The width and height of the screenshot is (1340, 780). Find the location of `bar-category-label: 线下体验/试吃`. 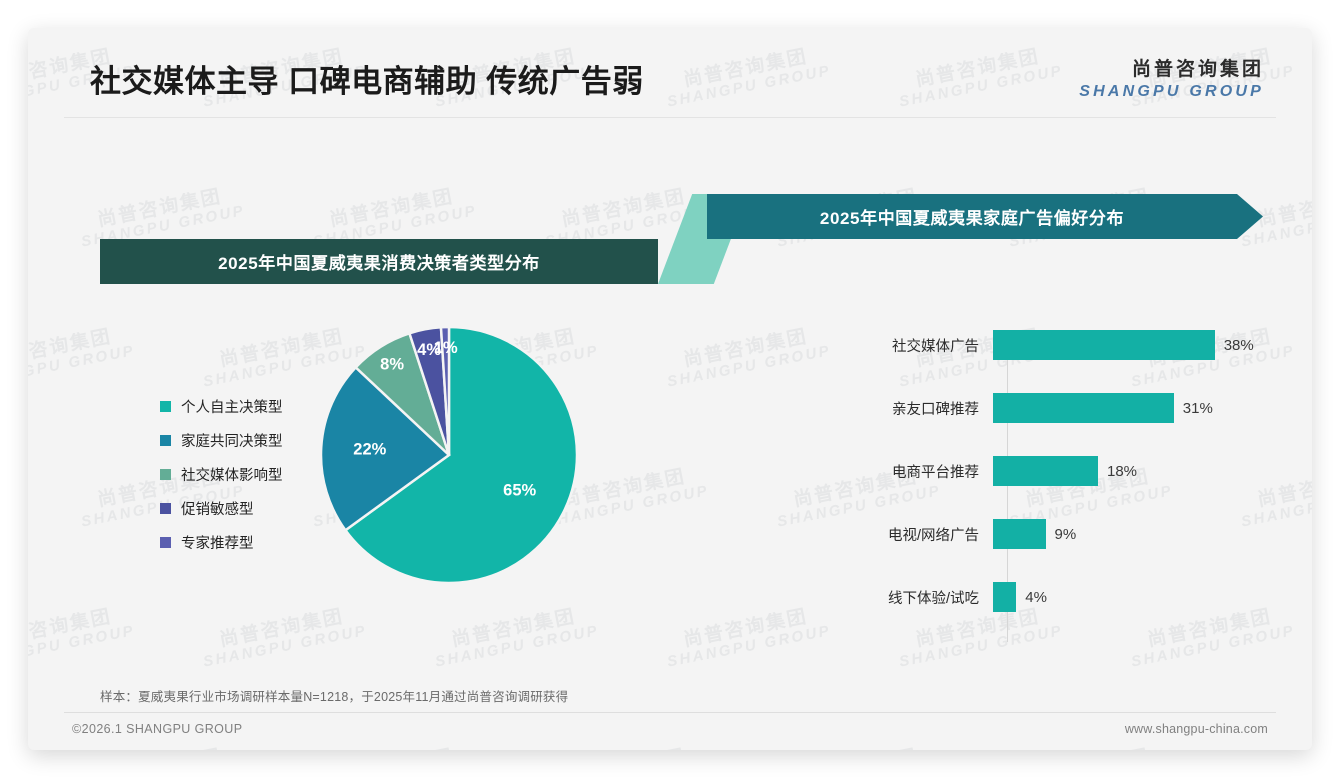

bar-category-label: 线下体验/试吃 is located at coordinates (933, 598).